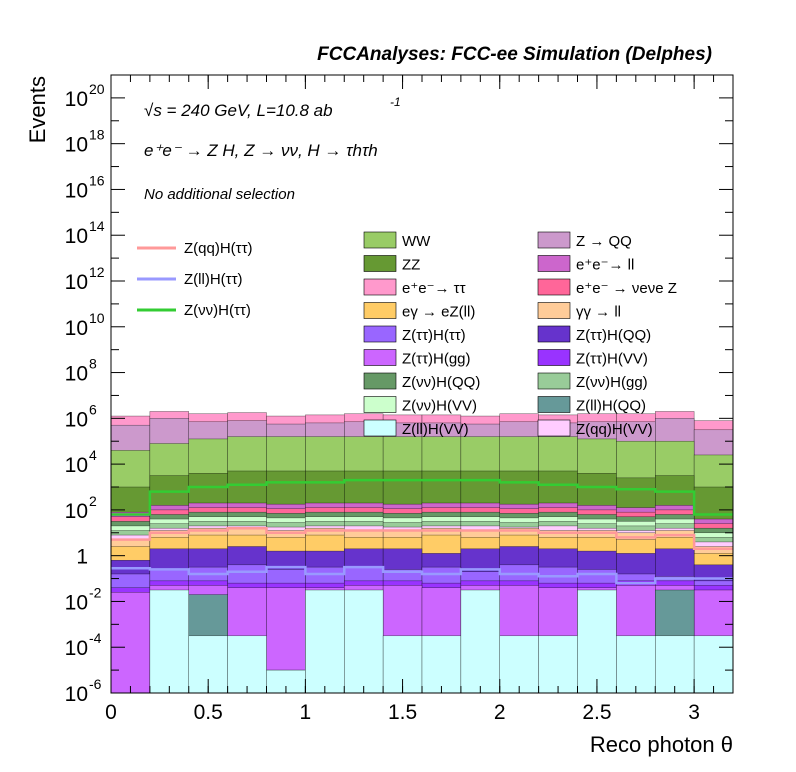  What do you see at coordinates (514, 54) in the screenshot?
I see `chart-title: FCCAnalyses: FCC-ee Simulation (Delphes)` at bounding box center [514, 54].